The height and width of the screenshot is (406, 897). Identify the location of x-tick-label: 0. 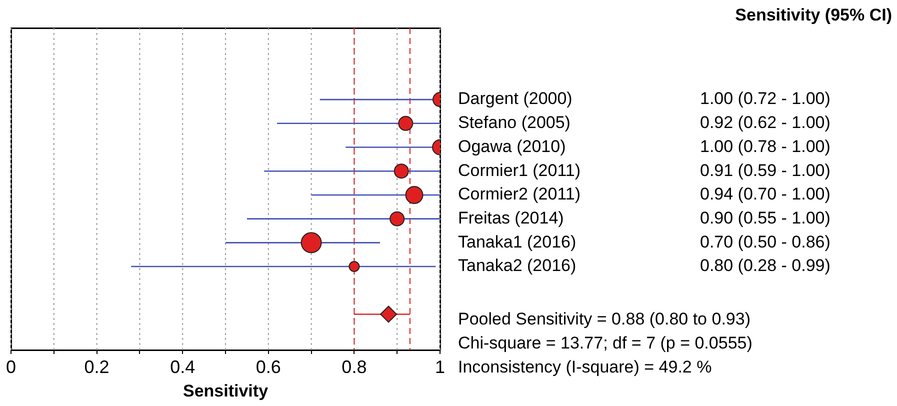
(11, 366).